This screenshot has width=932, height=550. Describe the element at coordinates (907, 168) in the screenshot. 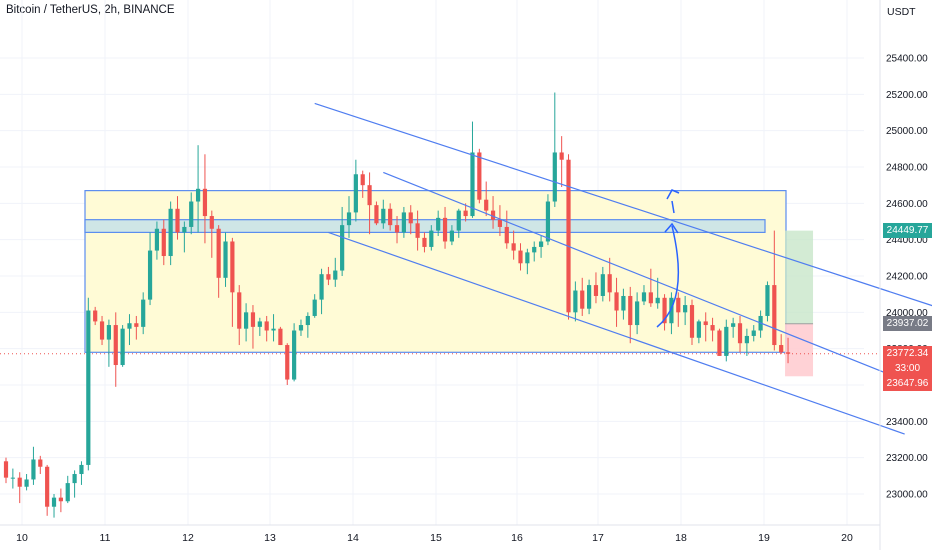

I see `price-axis-label: 24800.00` at that location.